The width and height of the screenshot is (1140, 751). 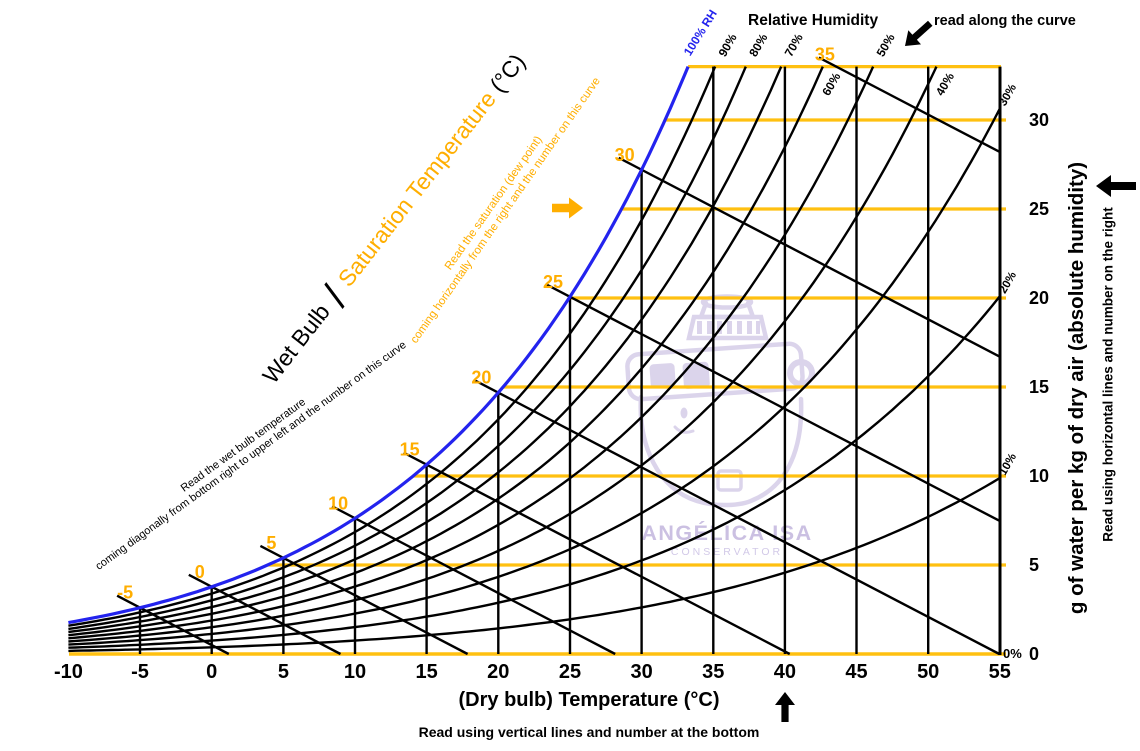 I want to click on y-tick-label-15: 15, so click(x=1039, y=387).